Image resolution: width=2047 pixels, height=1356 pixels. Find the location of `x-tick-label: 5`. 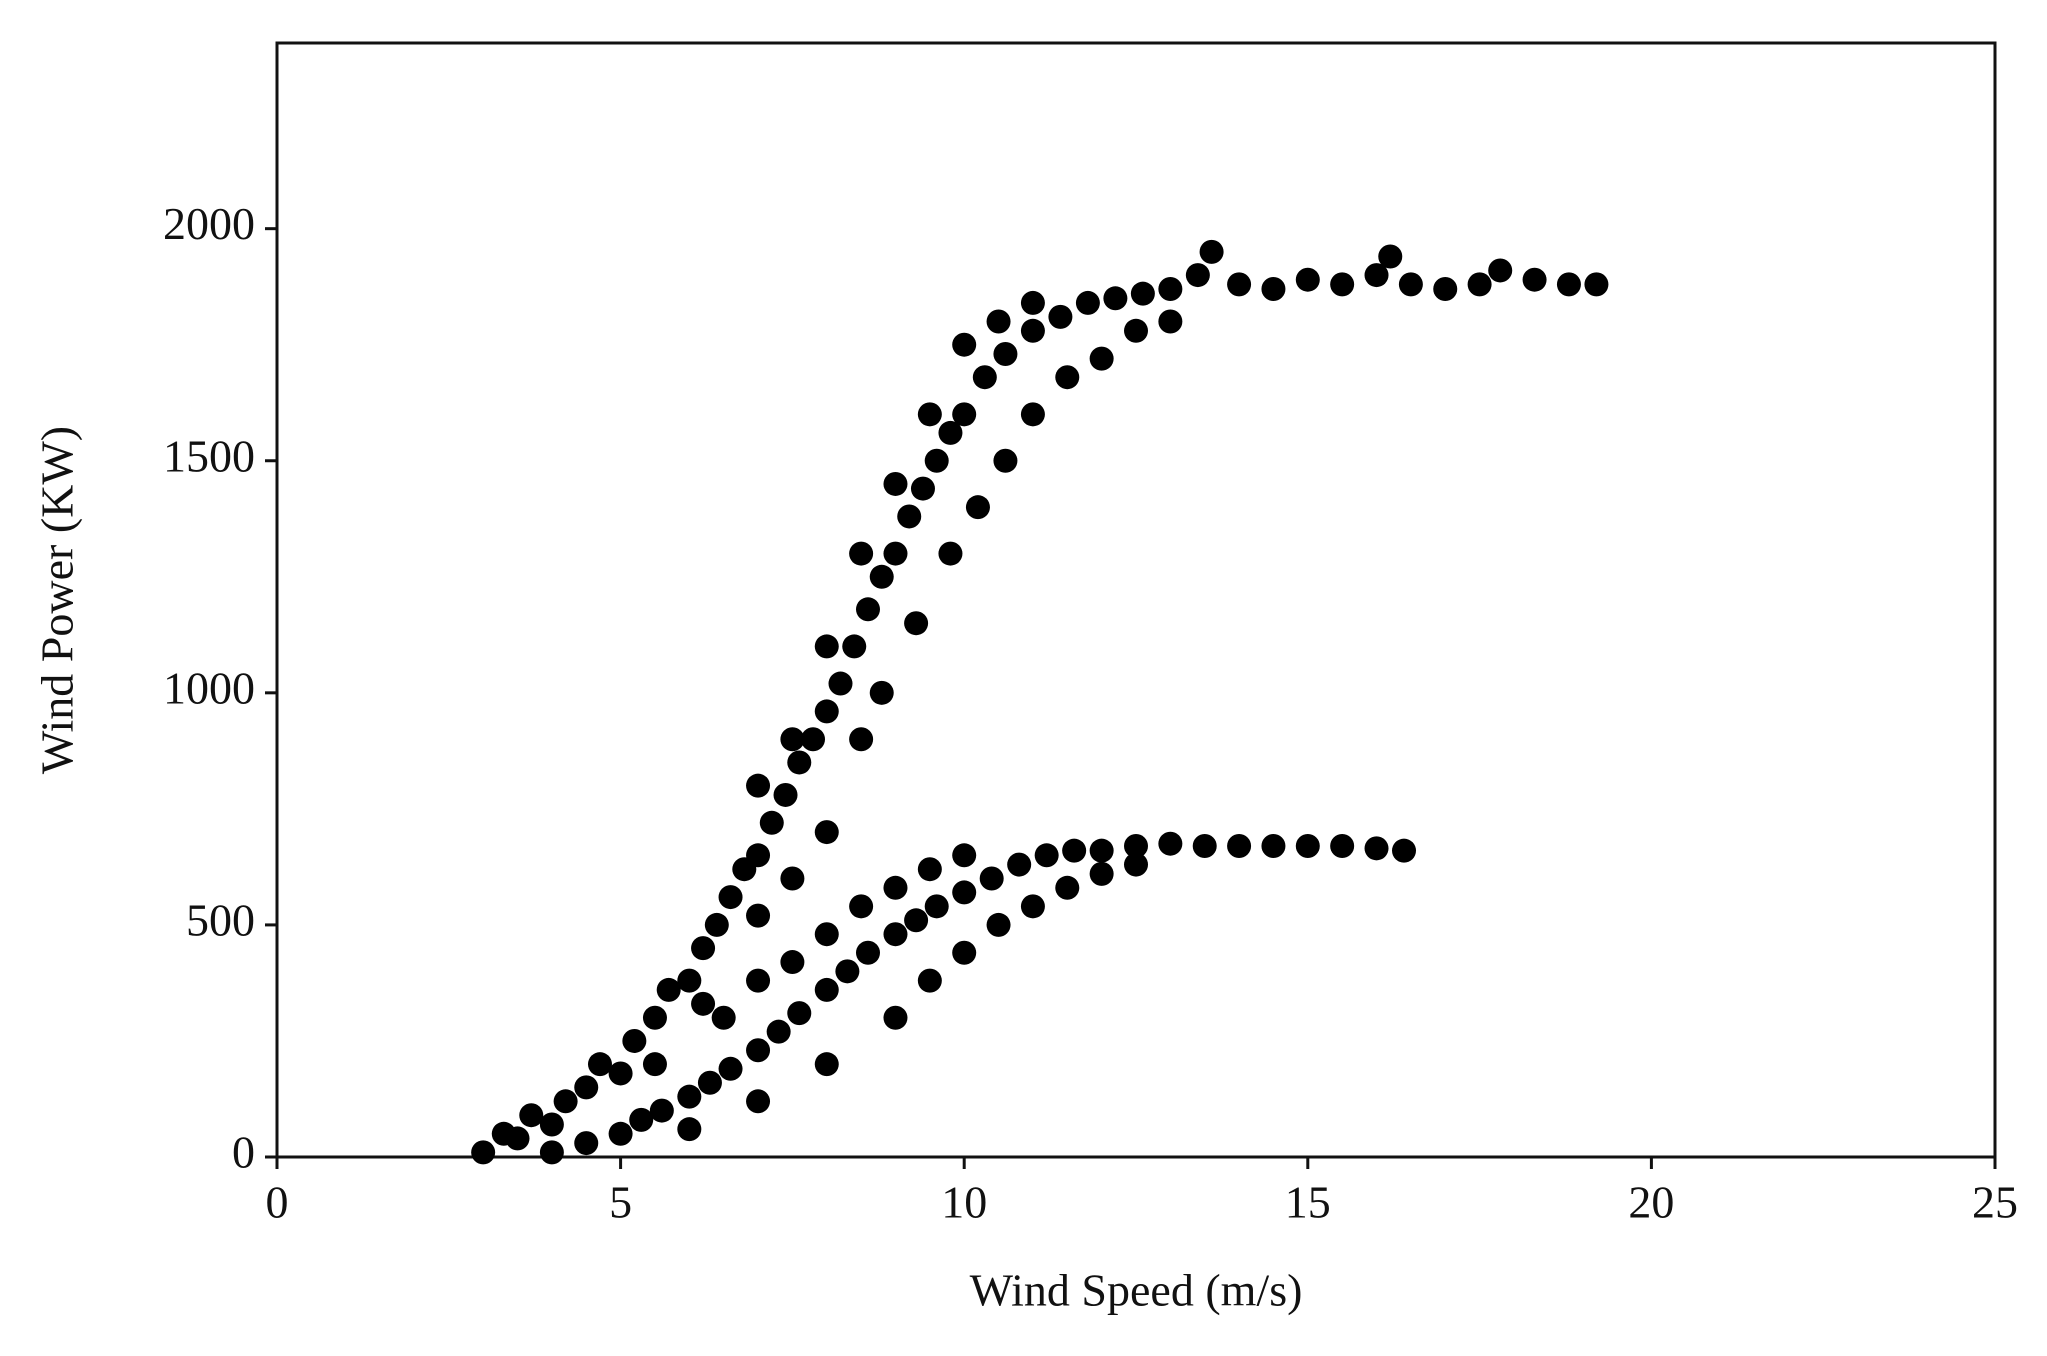

x-tick-label: 5 is located at coordinates (620, 1202).